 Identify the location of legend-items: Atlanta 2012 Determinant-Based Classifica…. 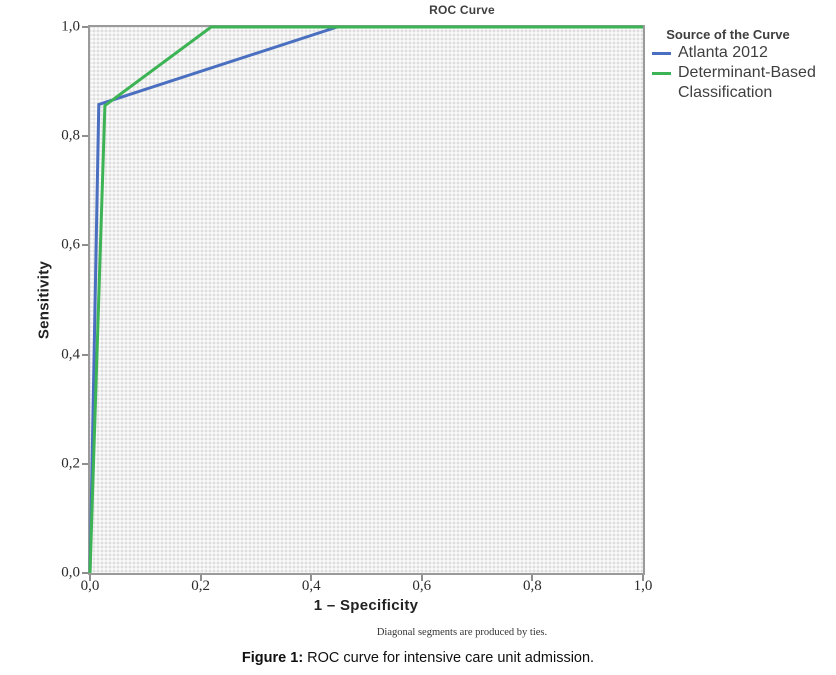
(742, 73).